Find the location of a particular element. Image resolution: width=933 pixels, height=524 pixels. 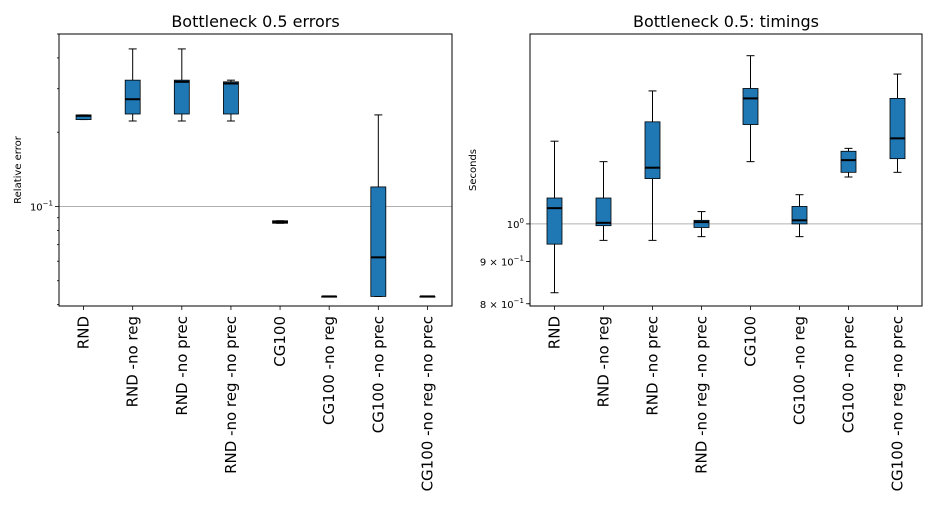

y-tick-label-base: 8 × 10 is located at coordinates (497, 305).